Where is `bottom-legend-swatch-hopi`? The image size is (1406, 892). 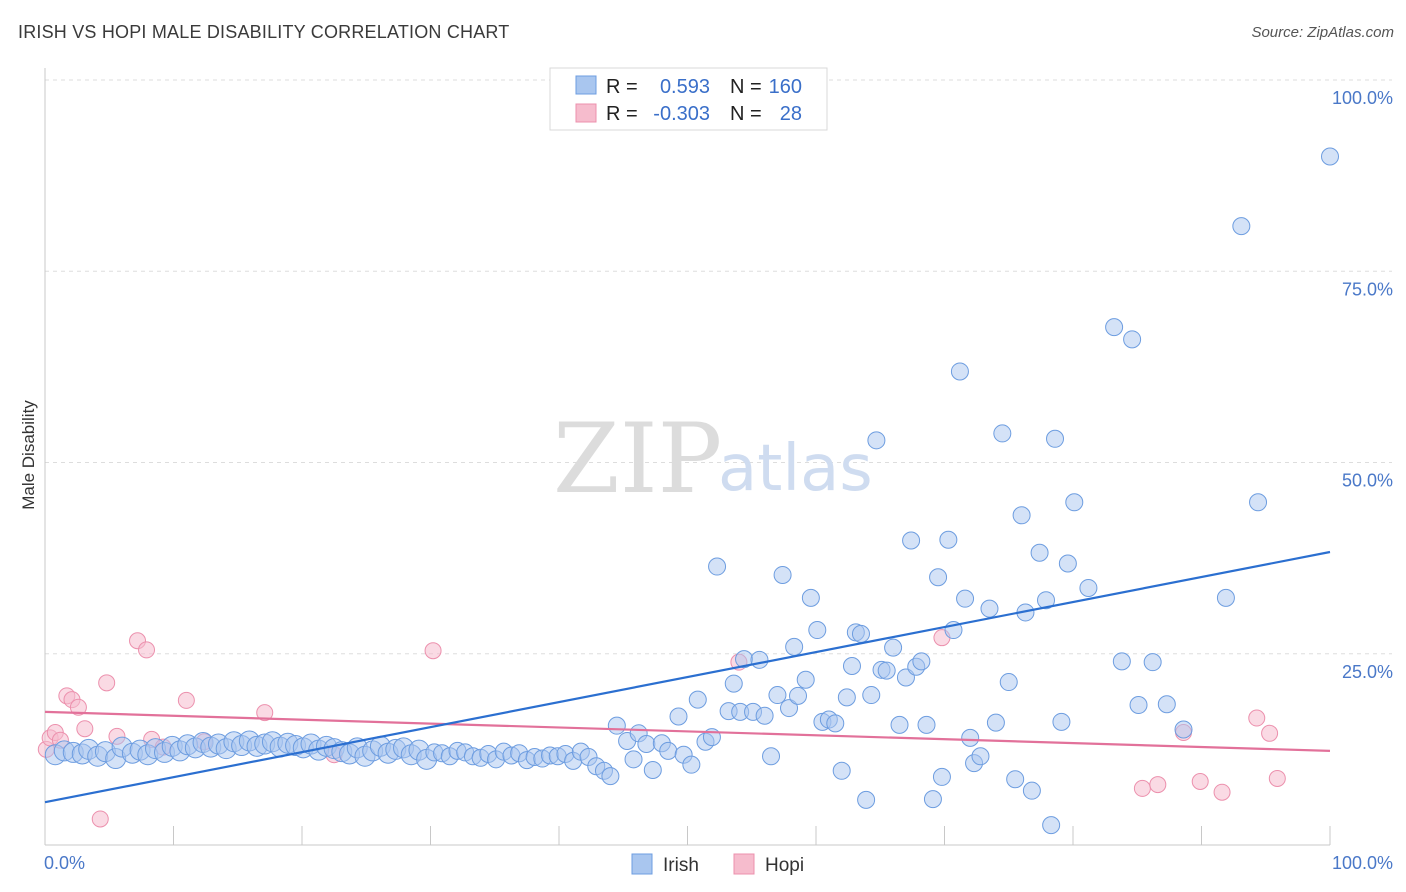
bottom-legend-swatch-hopi is located at coordinates (744, 864).